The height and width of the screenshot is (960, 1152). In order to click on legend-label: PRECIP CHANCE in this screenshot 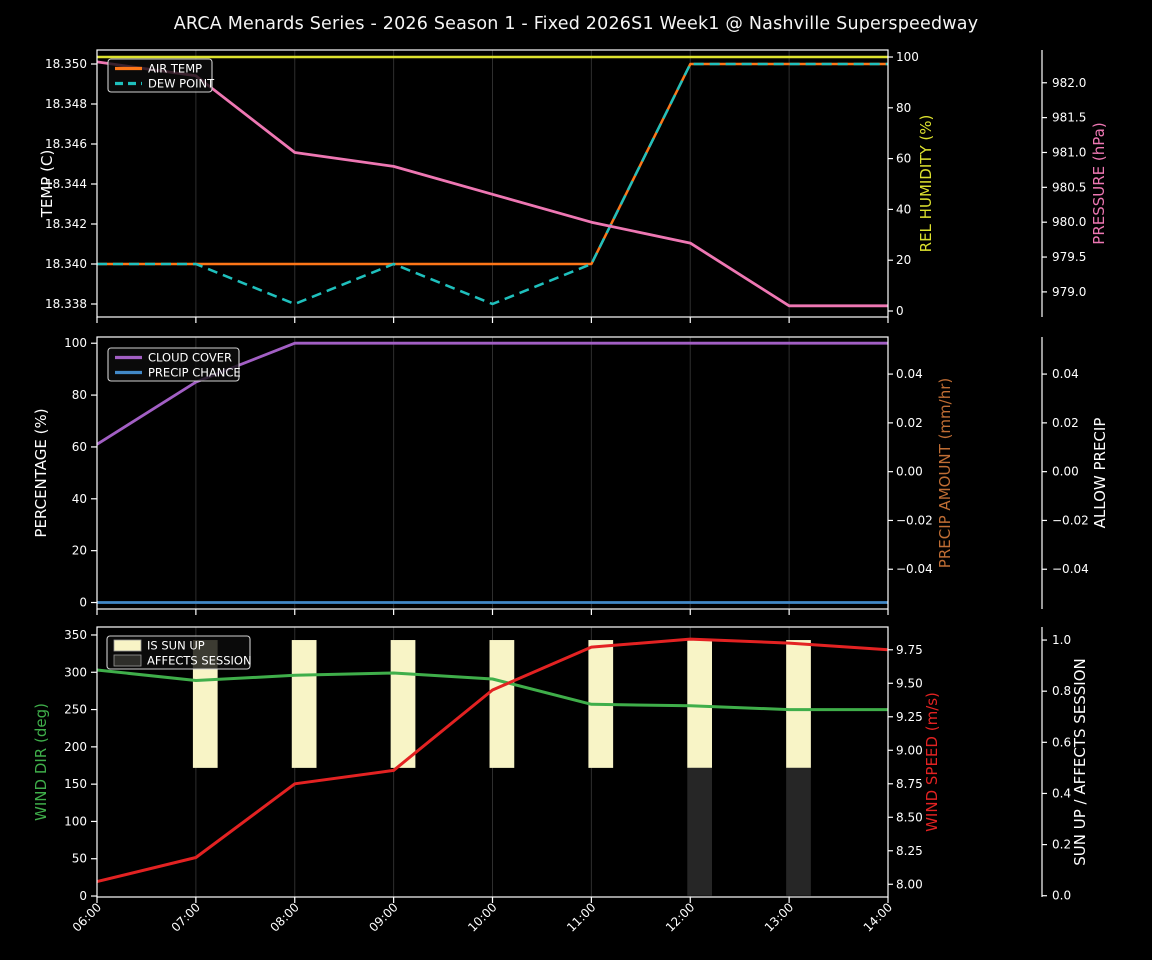, I will do `click(194, 373)`.